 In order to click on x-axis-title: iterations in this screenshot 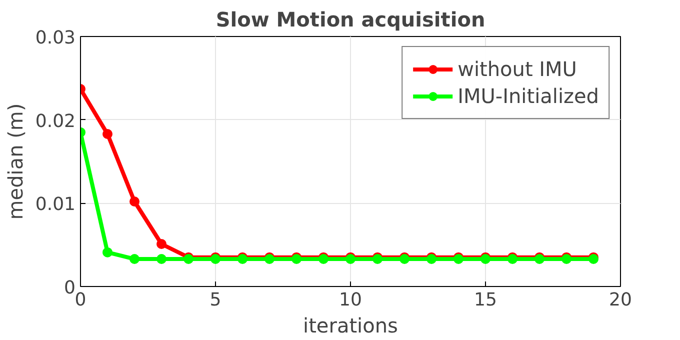, I will do `click(350, 326)`.